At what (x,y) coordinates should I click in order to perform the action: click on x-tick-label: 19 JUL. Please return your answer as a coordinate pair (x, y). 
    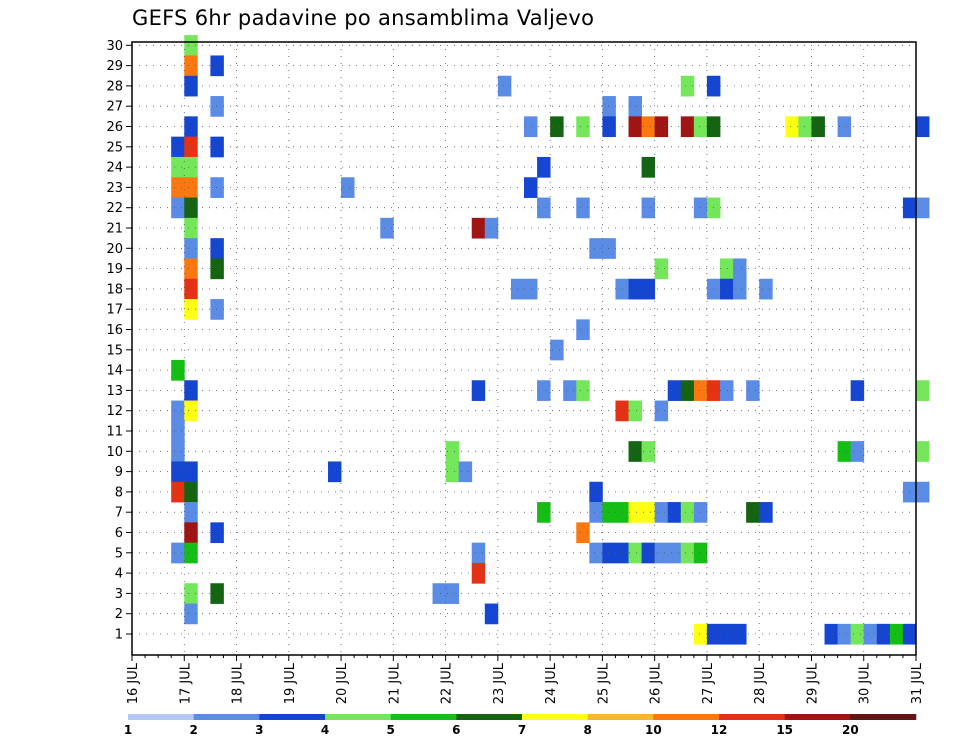
    Looking at the image, I should click on (290, 683).